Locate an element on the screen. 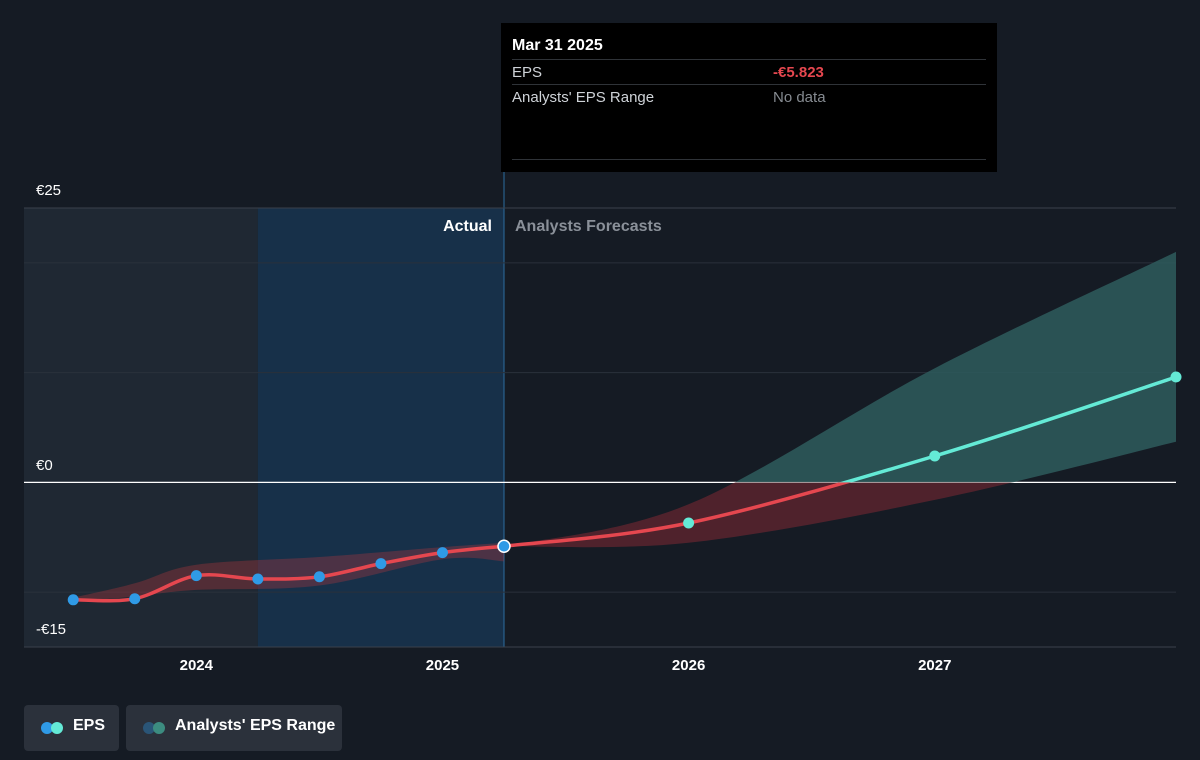 The height and width of the screenshot is (760, 1200). eps-forecast-line-negative is located at coordinates (677, 515).